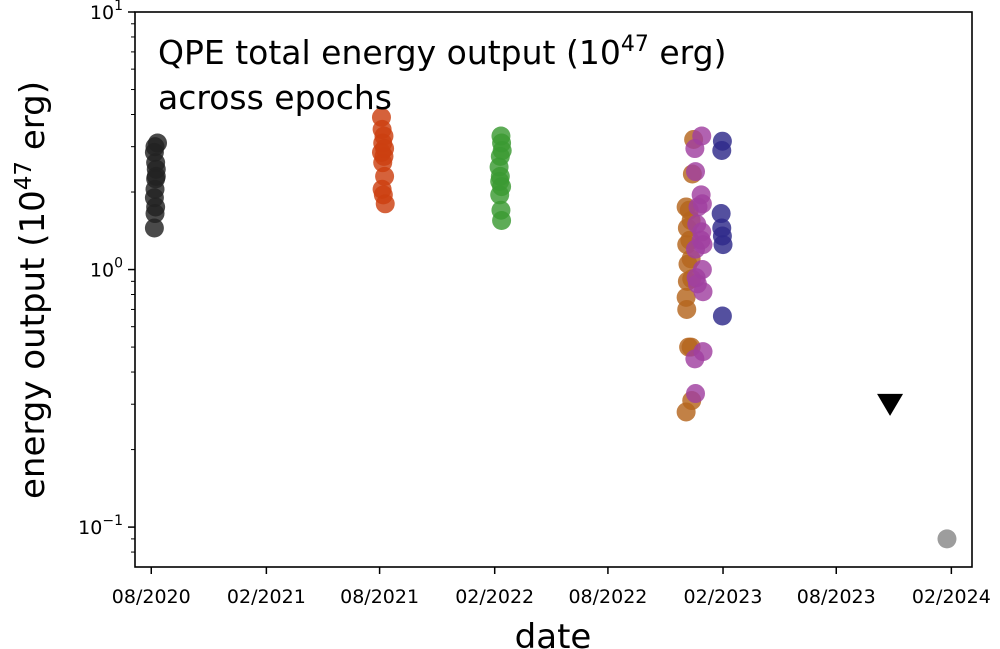 The height and width of the screenshot is (649, 1000). I want to click on y-tick-label: 10¹, so click(106, 12).